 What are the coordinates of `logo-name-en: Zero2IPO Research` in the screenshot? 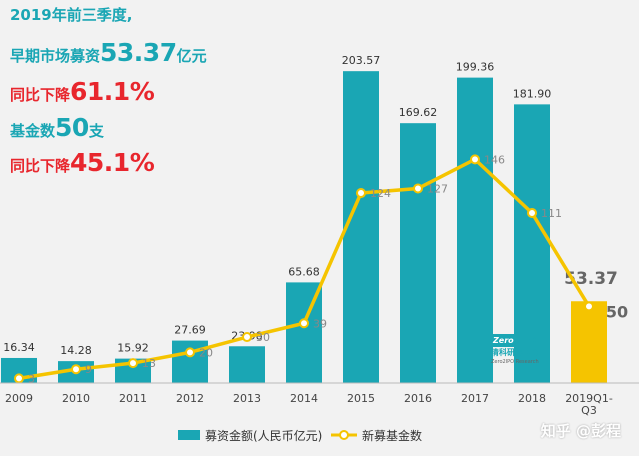 It's located at (515, 362).